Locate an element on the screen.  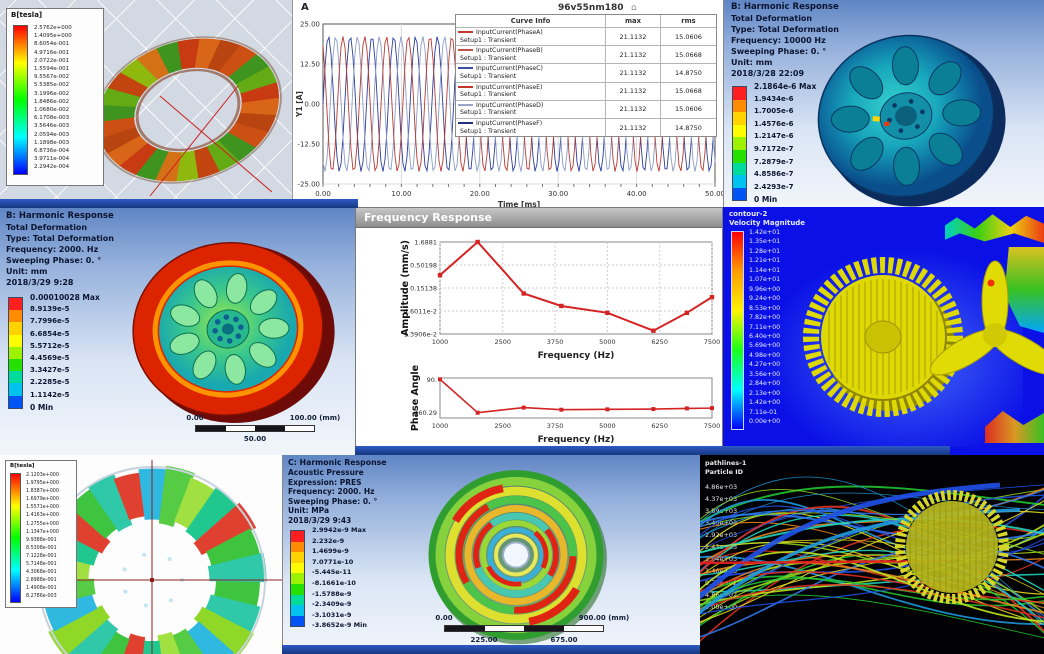
pathlines-legend-header: pathlines-1 Particle ID is located at coordinates (725, 467).